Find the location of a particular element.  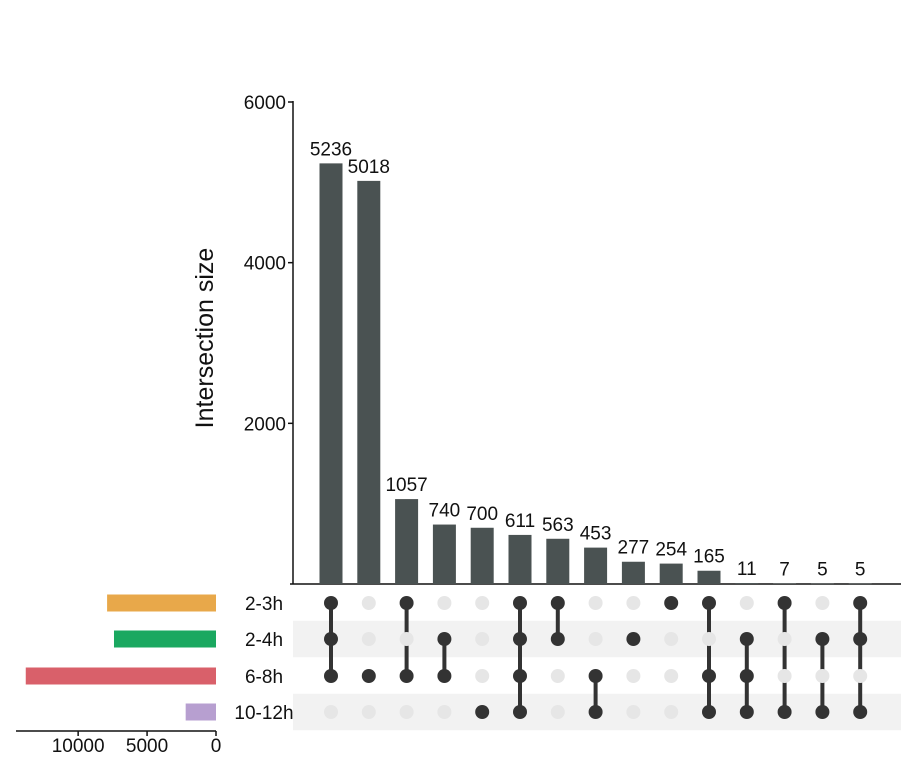

bar-value-label: 254 is located at coordinates (671, 550).